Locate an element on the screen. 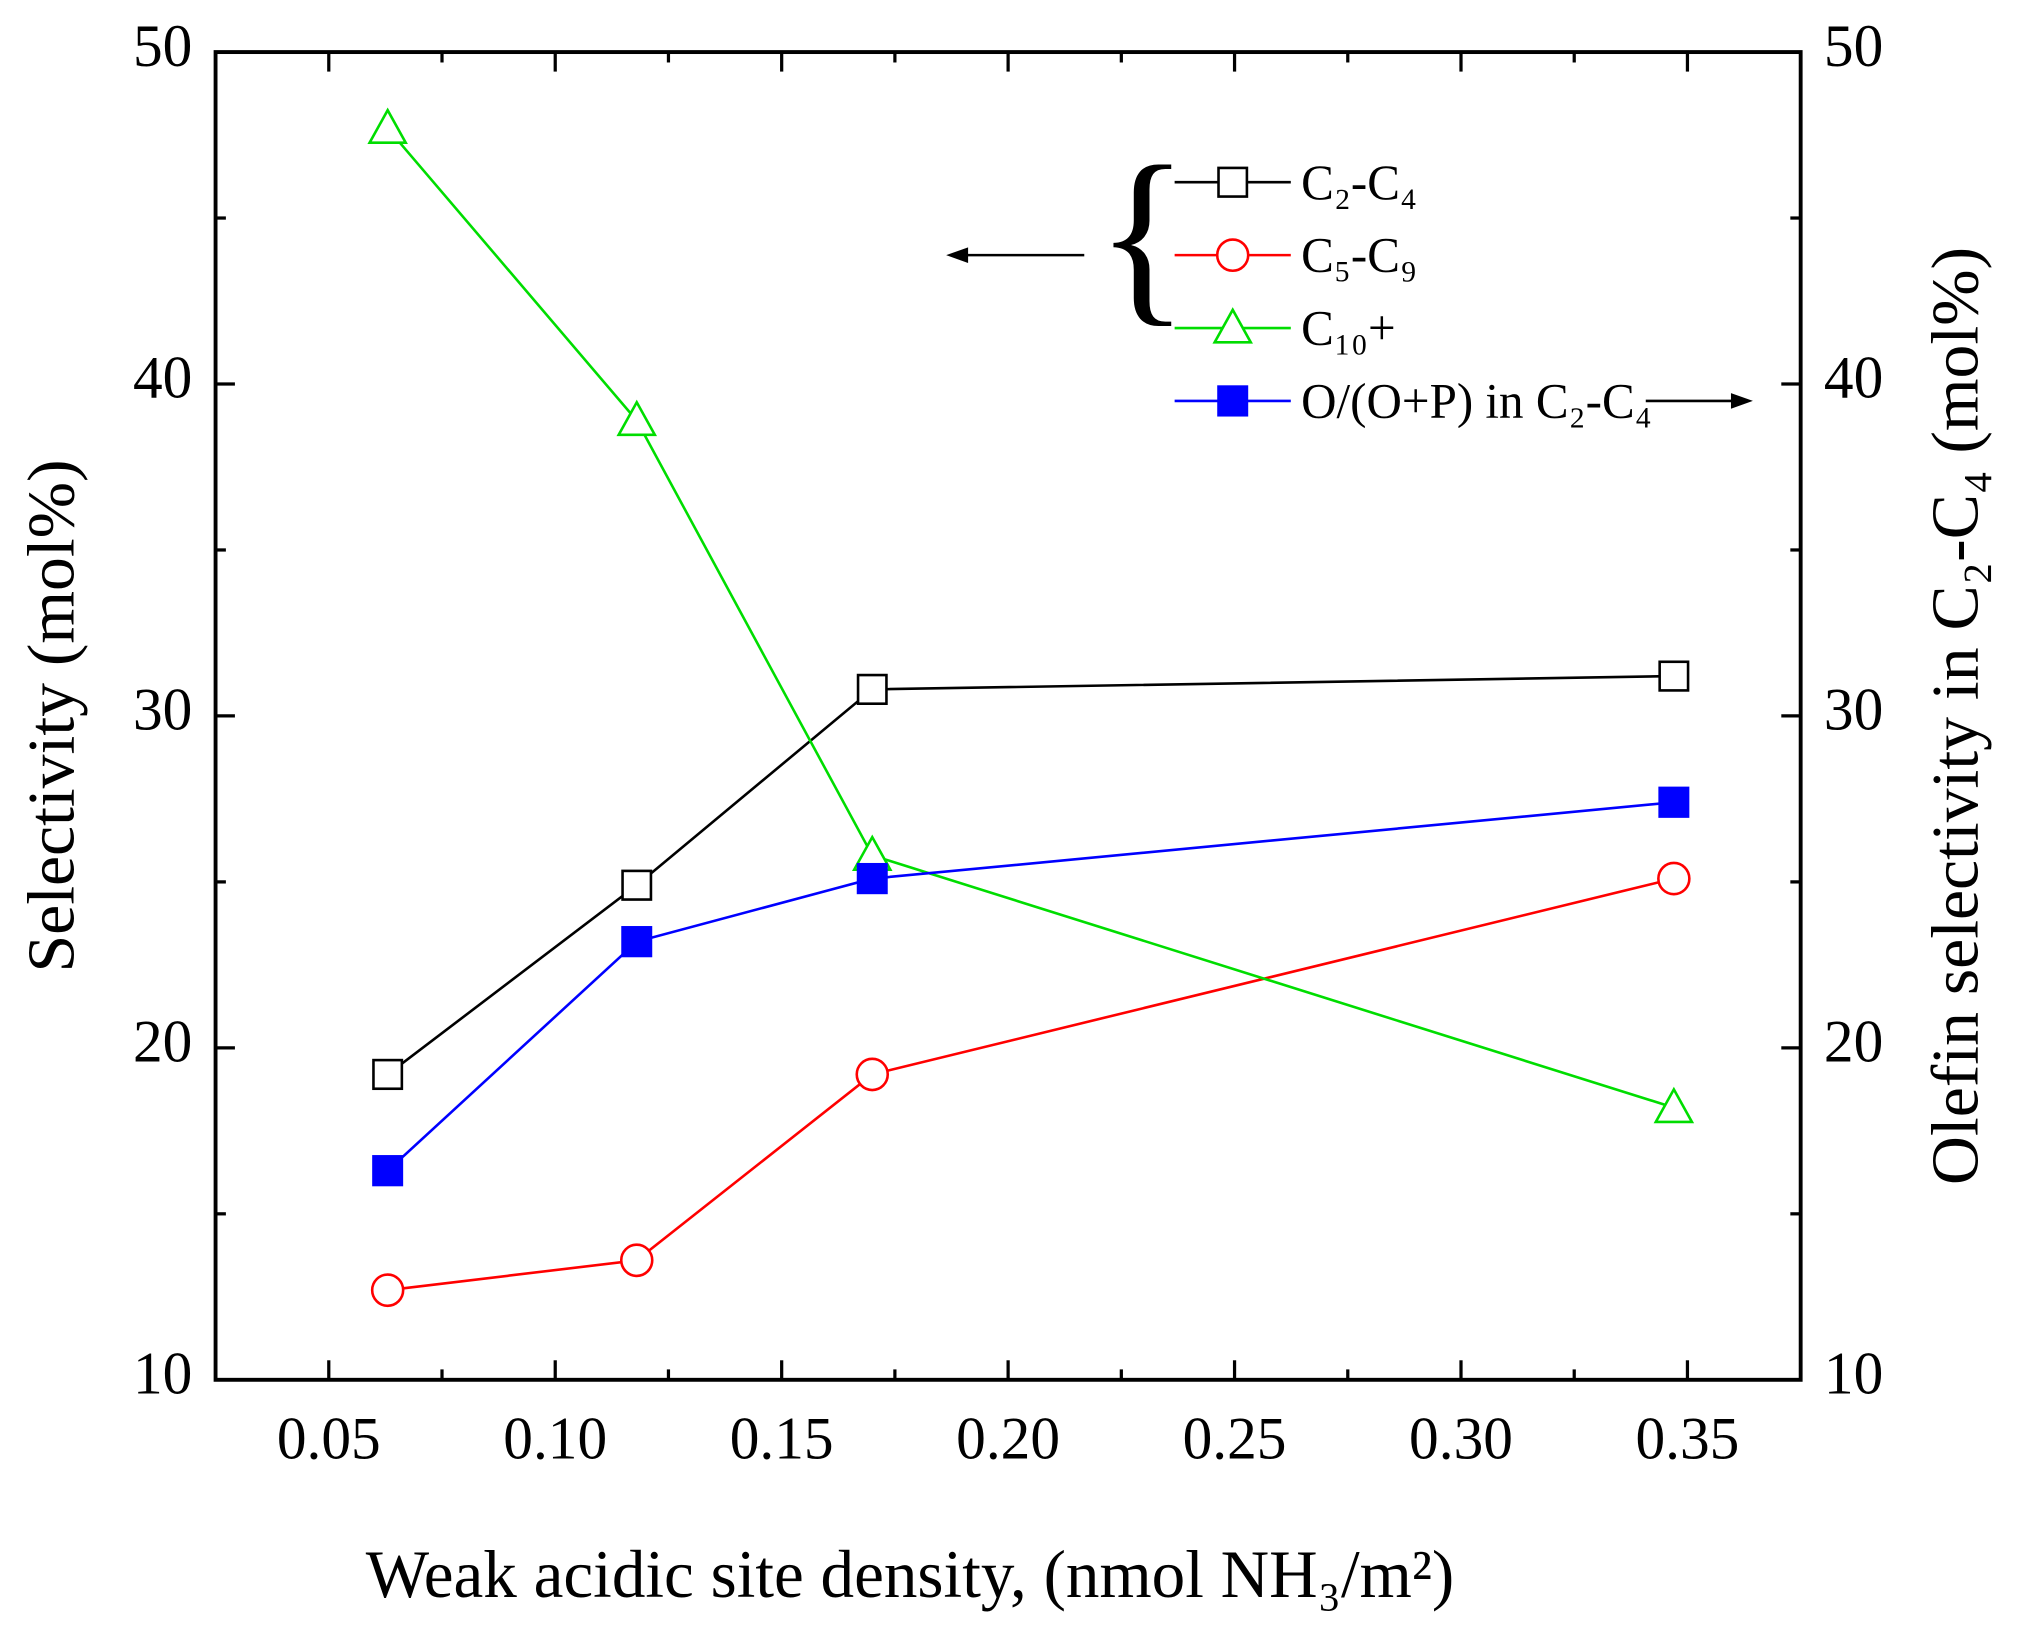  legend-label: C₂-C₄ is located at coordinates (1359, 182).